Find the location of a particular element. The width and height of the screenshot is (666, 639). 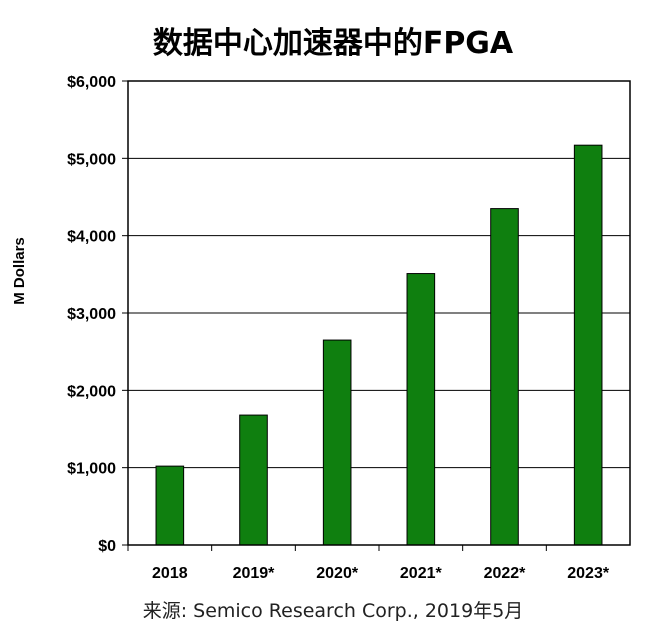

x-tick-label: 2021* is located at coordinates (421, 573).